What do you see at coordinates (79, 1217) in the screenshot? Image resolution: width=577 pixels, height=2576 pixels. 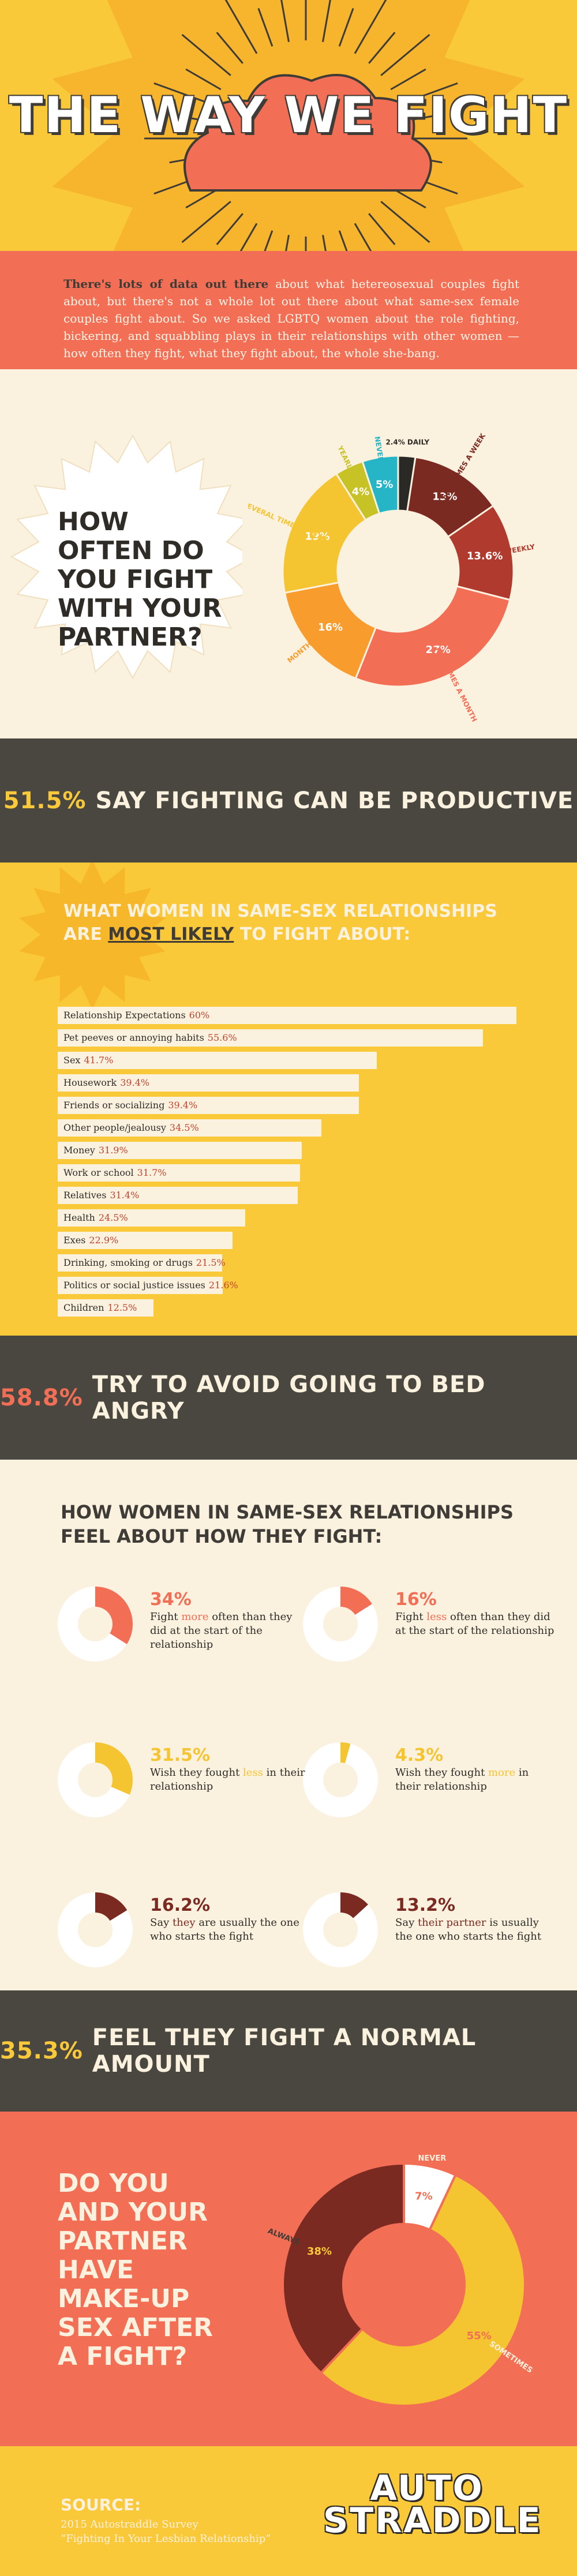 I see `likely-category: Health` at bounding box center [79, 1217].